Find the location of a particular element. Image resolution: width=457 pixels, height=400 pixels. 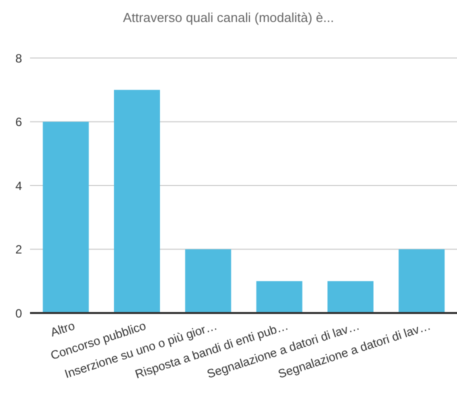

y-tick-label: 6 is located at coordinates (18, 122).